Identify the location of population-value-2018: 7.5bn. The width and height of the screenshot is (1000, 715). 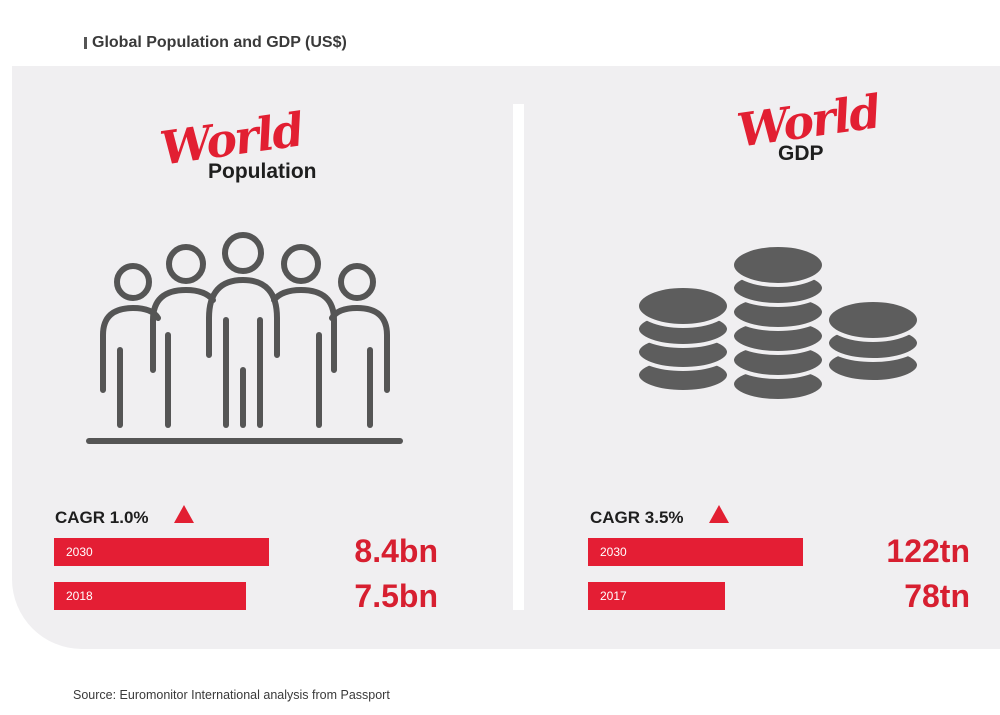
(396, 596).